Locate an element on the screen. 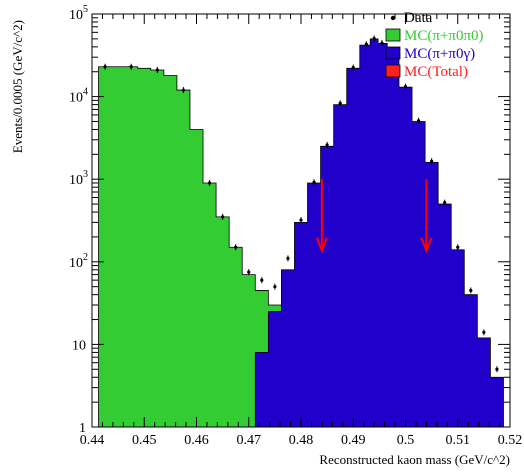 The width and height of the screenshot is (524, 472). x-tick-label: 0.46 is located at coordinates (196, 440).